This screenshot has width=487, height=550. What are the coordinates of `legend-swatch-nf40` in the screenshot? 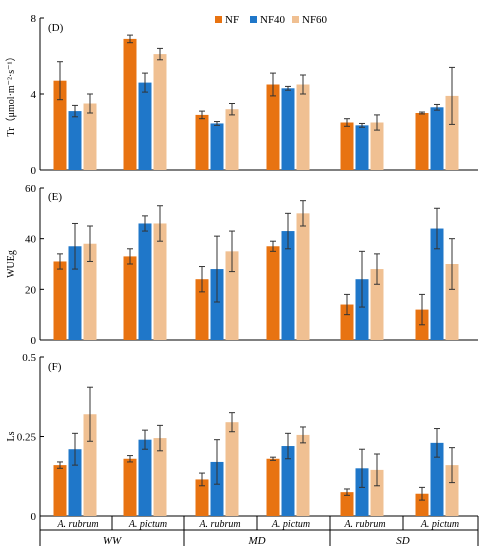 It's located at (253, 19).